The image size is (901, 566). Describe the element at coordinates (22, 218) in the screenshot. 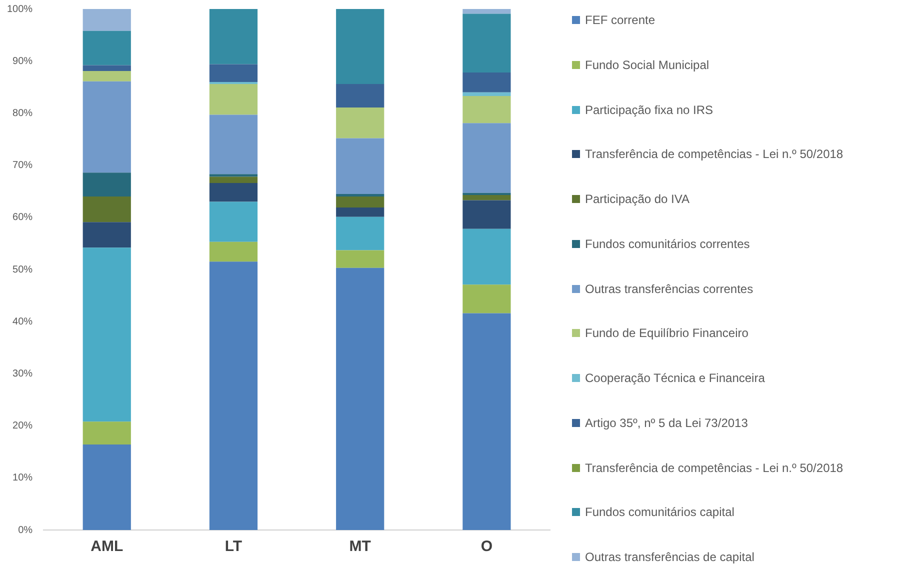

I see `y-tick-label: 60%` at that location.